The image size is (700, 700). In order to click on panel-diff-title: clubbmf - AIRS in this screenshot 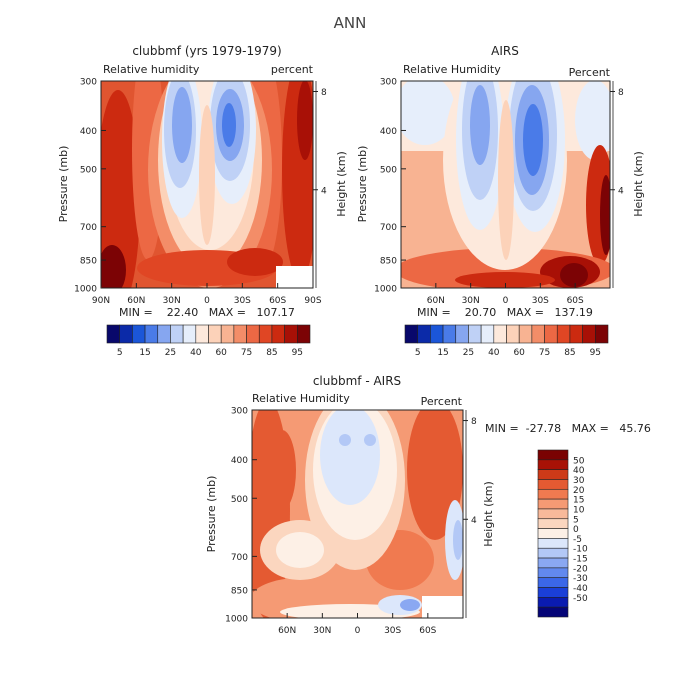, I will do `click(357, 381)`.